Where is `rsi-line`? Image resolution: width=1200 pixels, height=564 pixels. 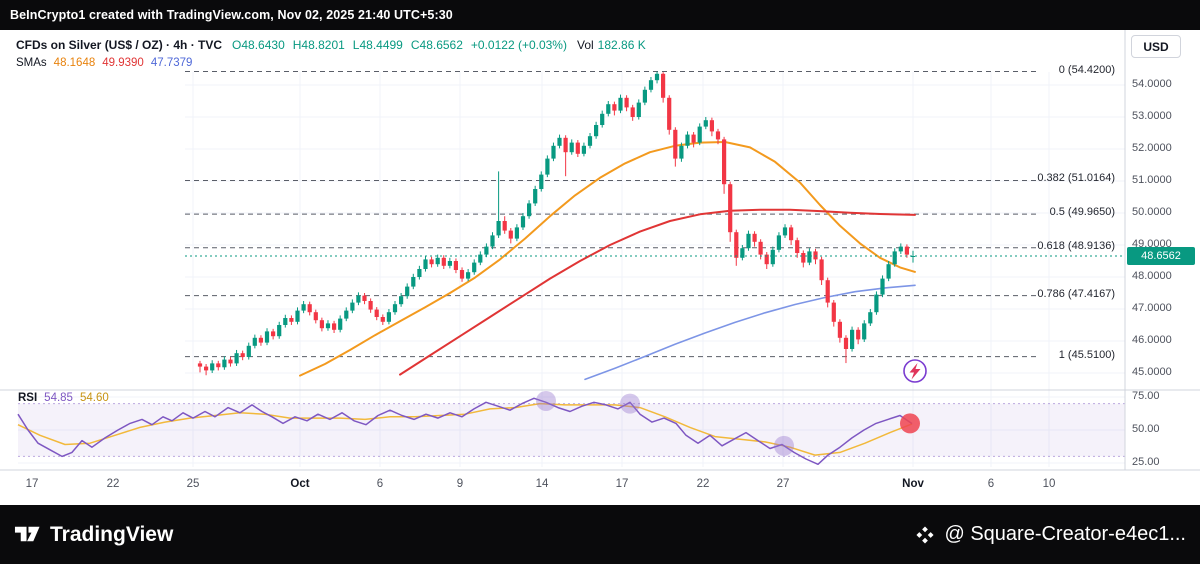 rsi-line is located at coordinates (465, 431).